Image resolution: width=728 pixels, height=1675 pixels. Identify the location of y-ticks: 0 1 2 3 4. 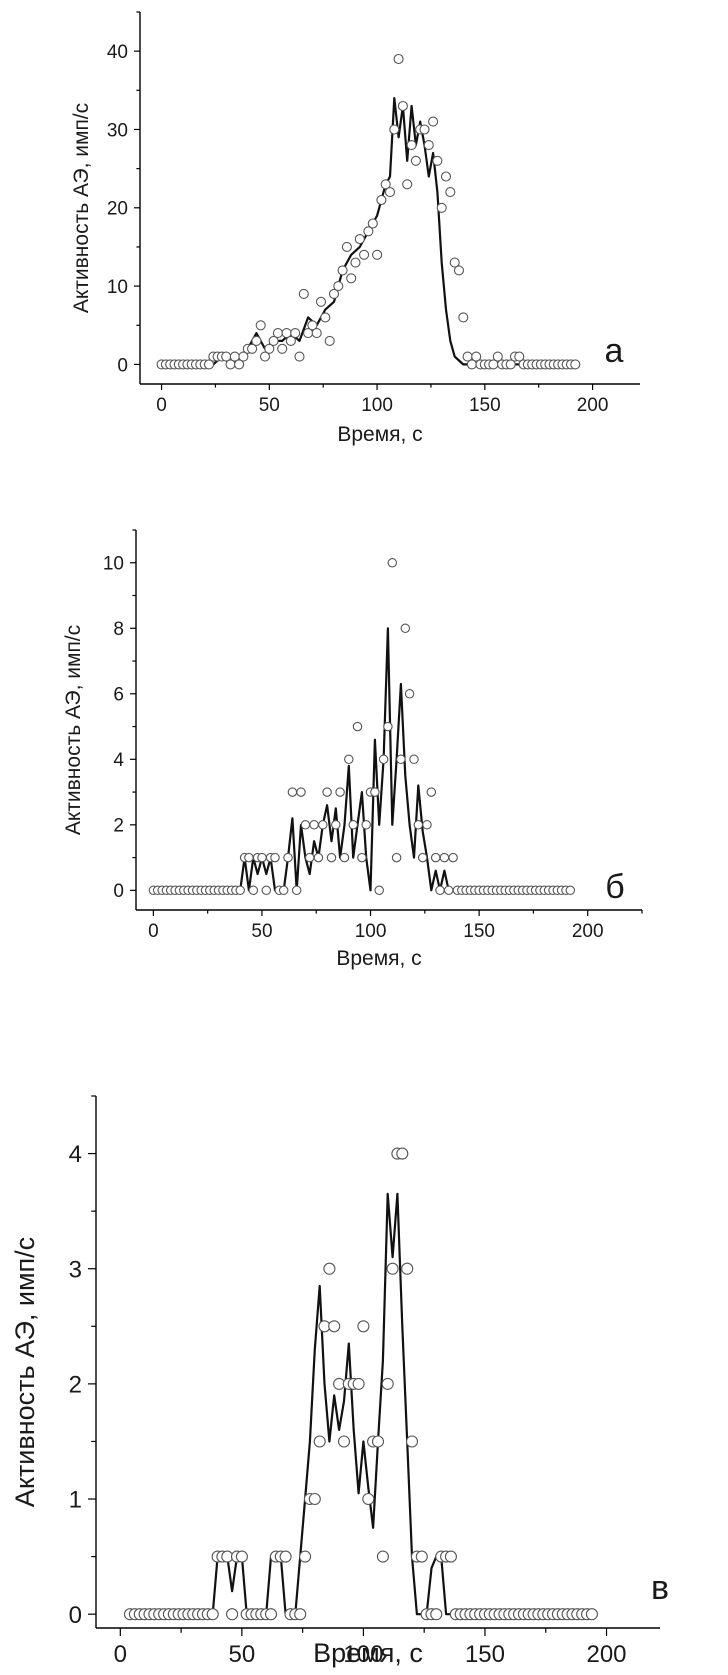
(82, 1362).